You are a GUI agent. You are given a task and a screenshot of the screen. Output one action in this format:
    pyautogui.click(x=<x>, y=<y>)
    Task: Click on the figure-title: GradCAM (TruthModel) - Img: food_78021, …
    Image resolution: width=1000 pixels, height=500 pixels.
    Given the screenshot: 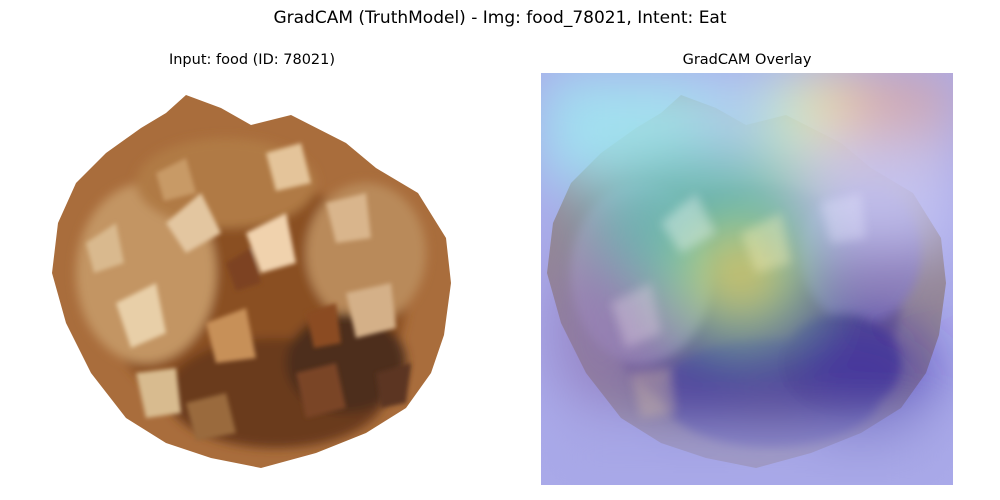 What is the action you would take?
    pyautogui.click(x=500, y=18)
    